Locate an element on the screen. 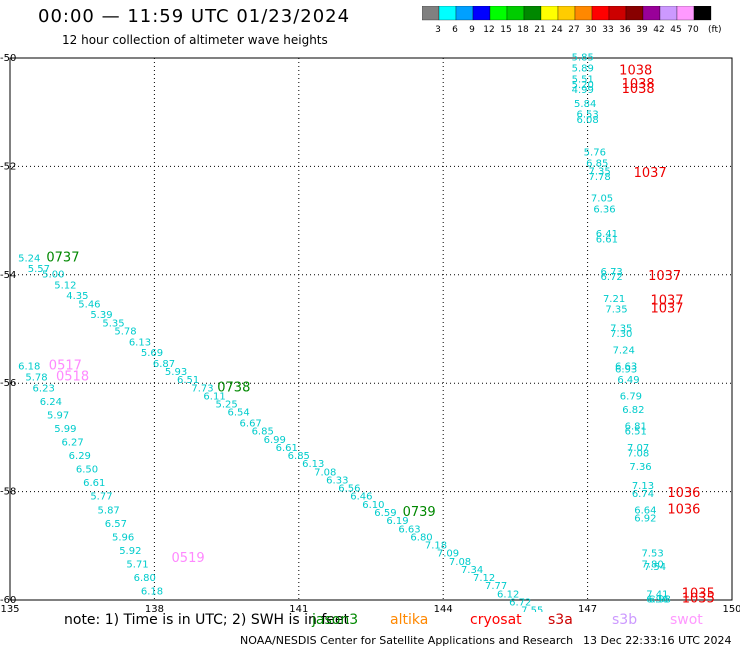  wave-height-point: 6.33 is located at coordinates (337, 480).